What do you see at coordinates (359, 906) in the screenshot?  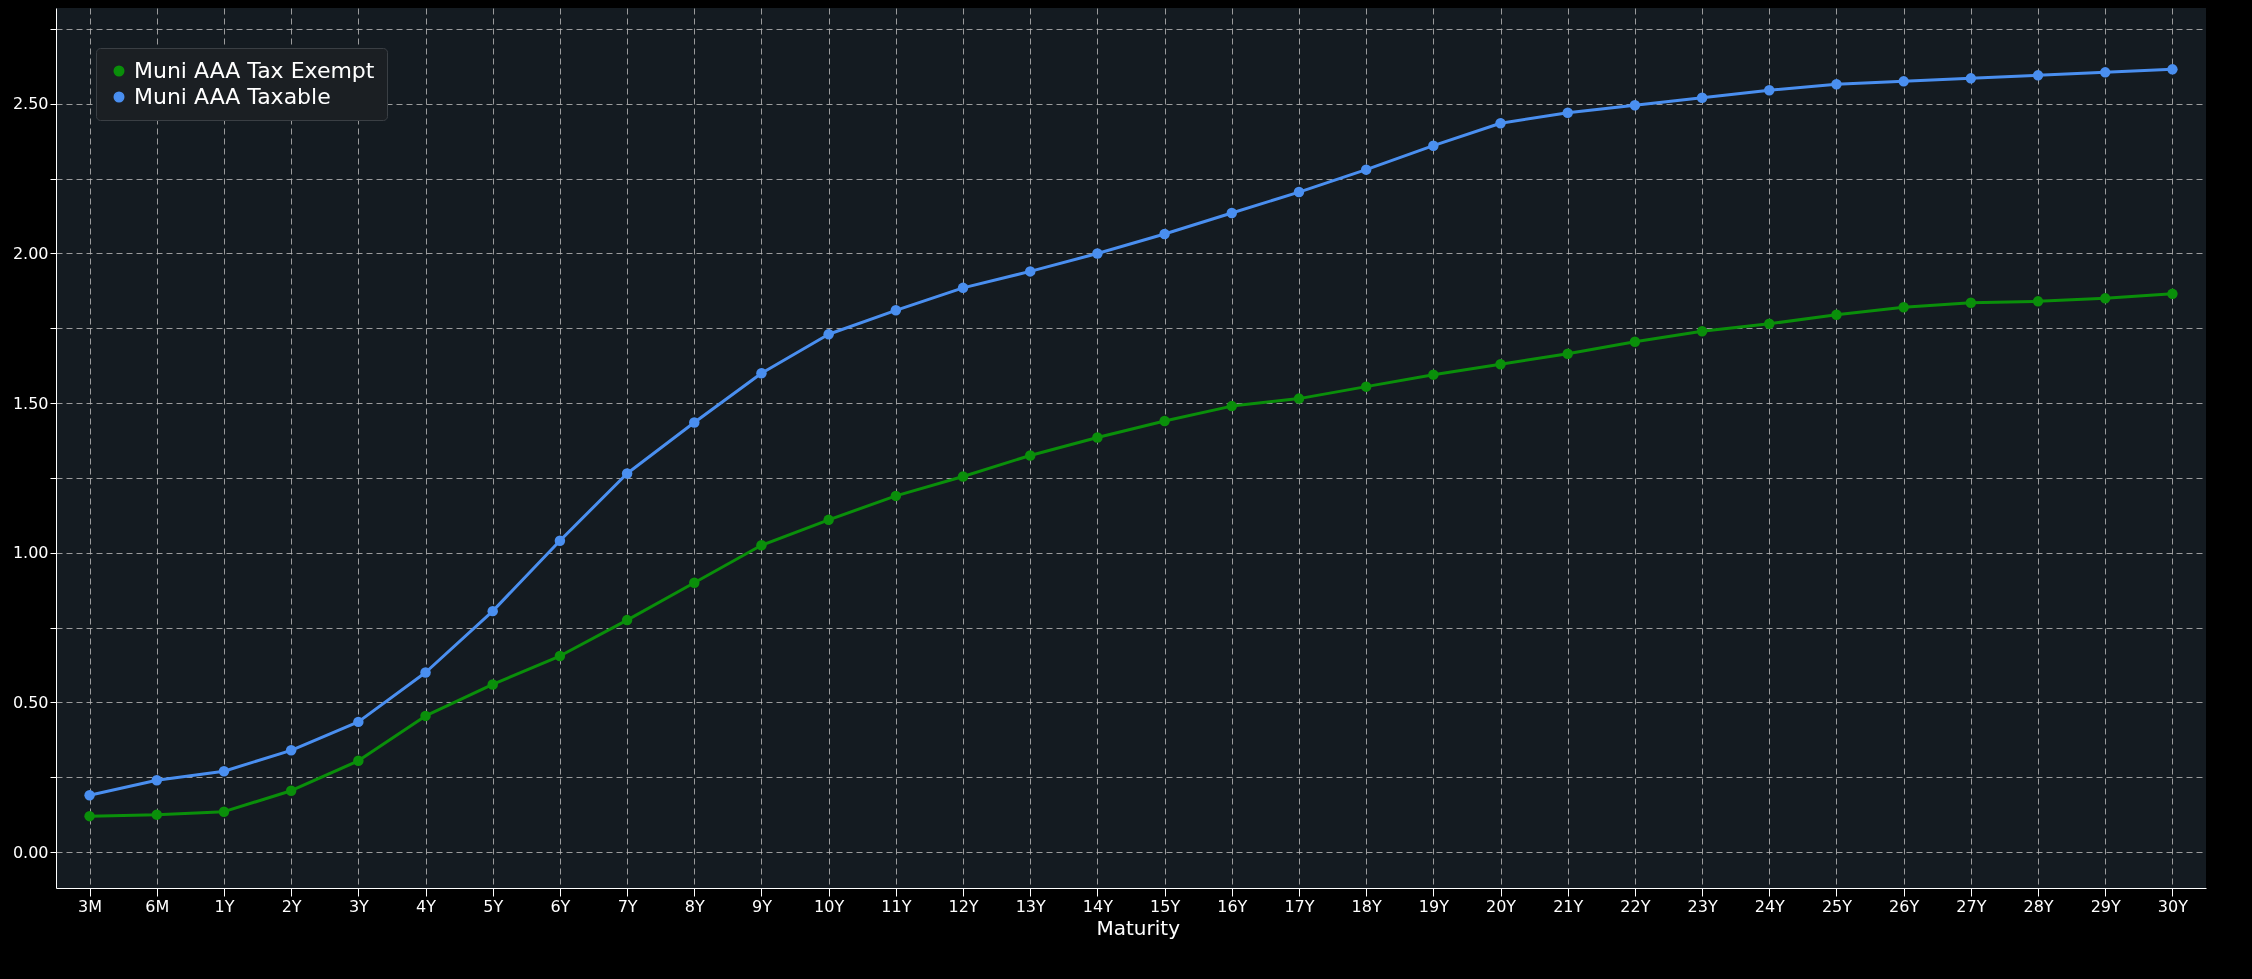 I see `x-tick-label: 3Y` at bounding box center [359, 906].